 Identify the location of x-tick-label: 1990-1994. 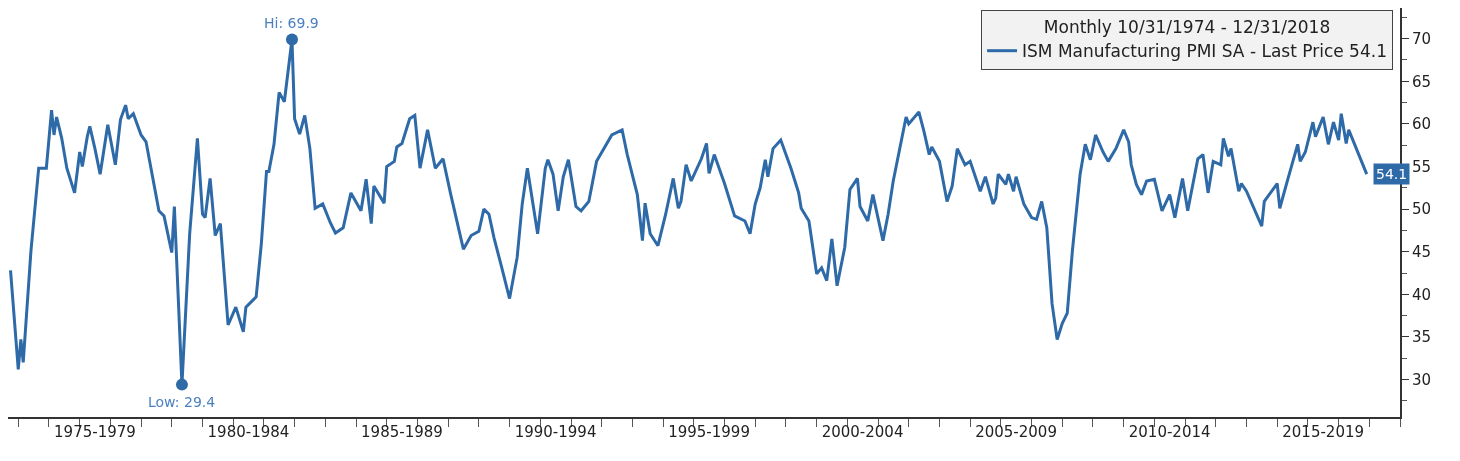
(555, 432).